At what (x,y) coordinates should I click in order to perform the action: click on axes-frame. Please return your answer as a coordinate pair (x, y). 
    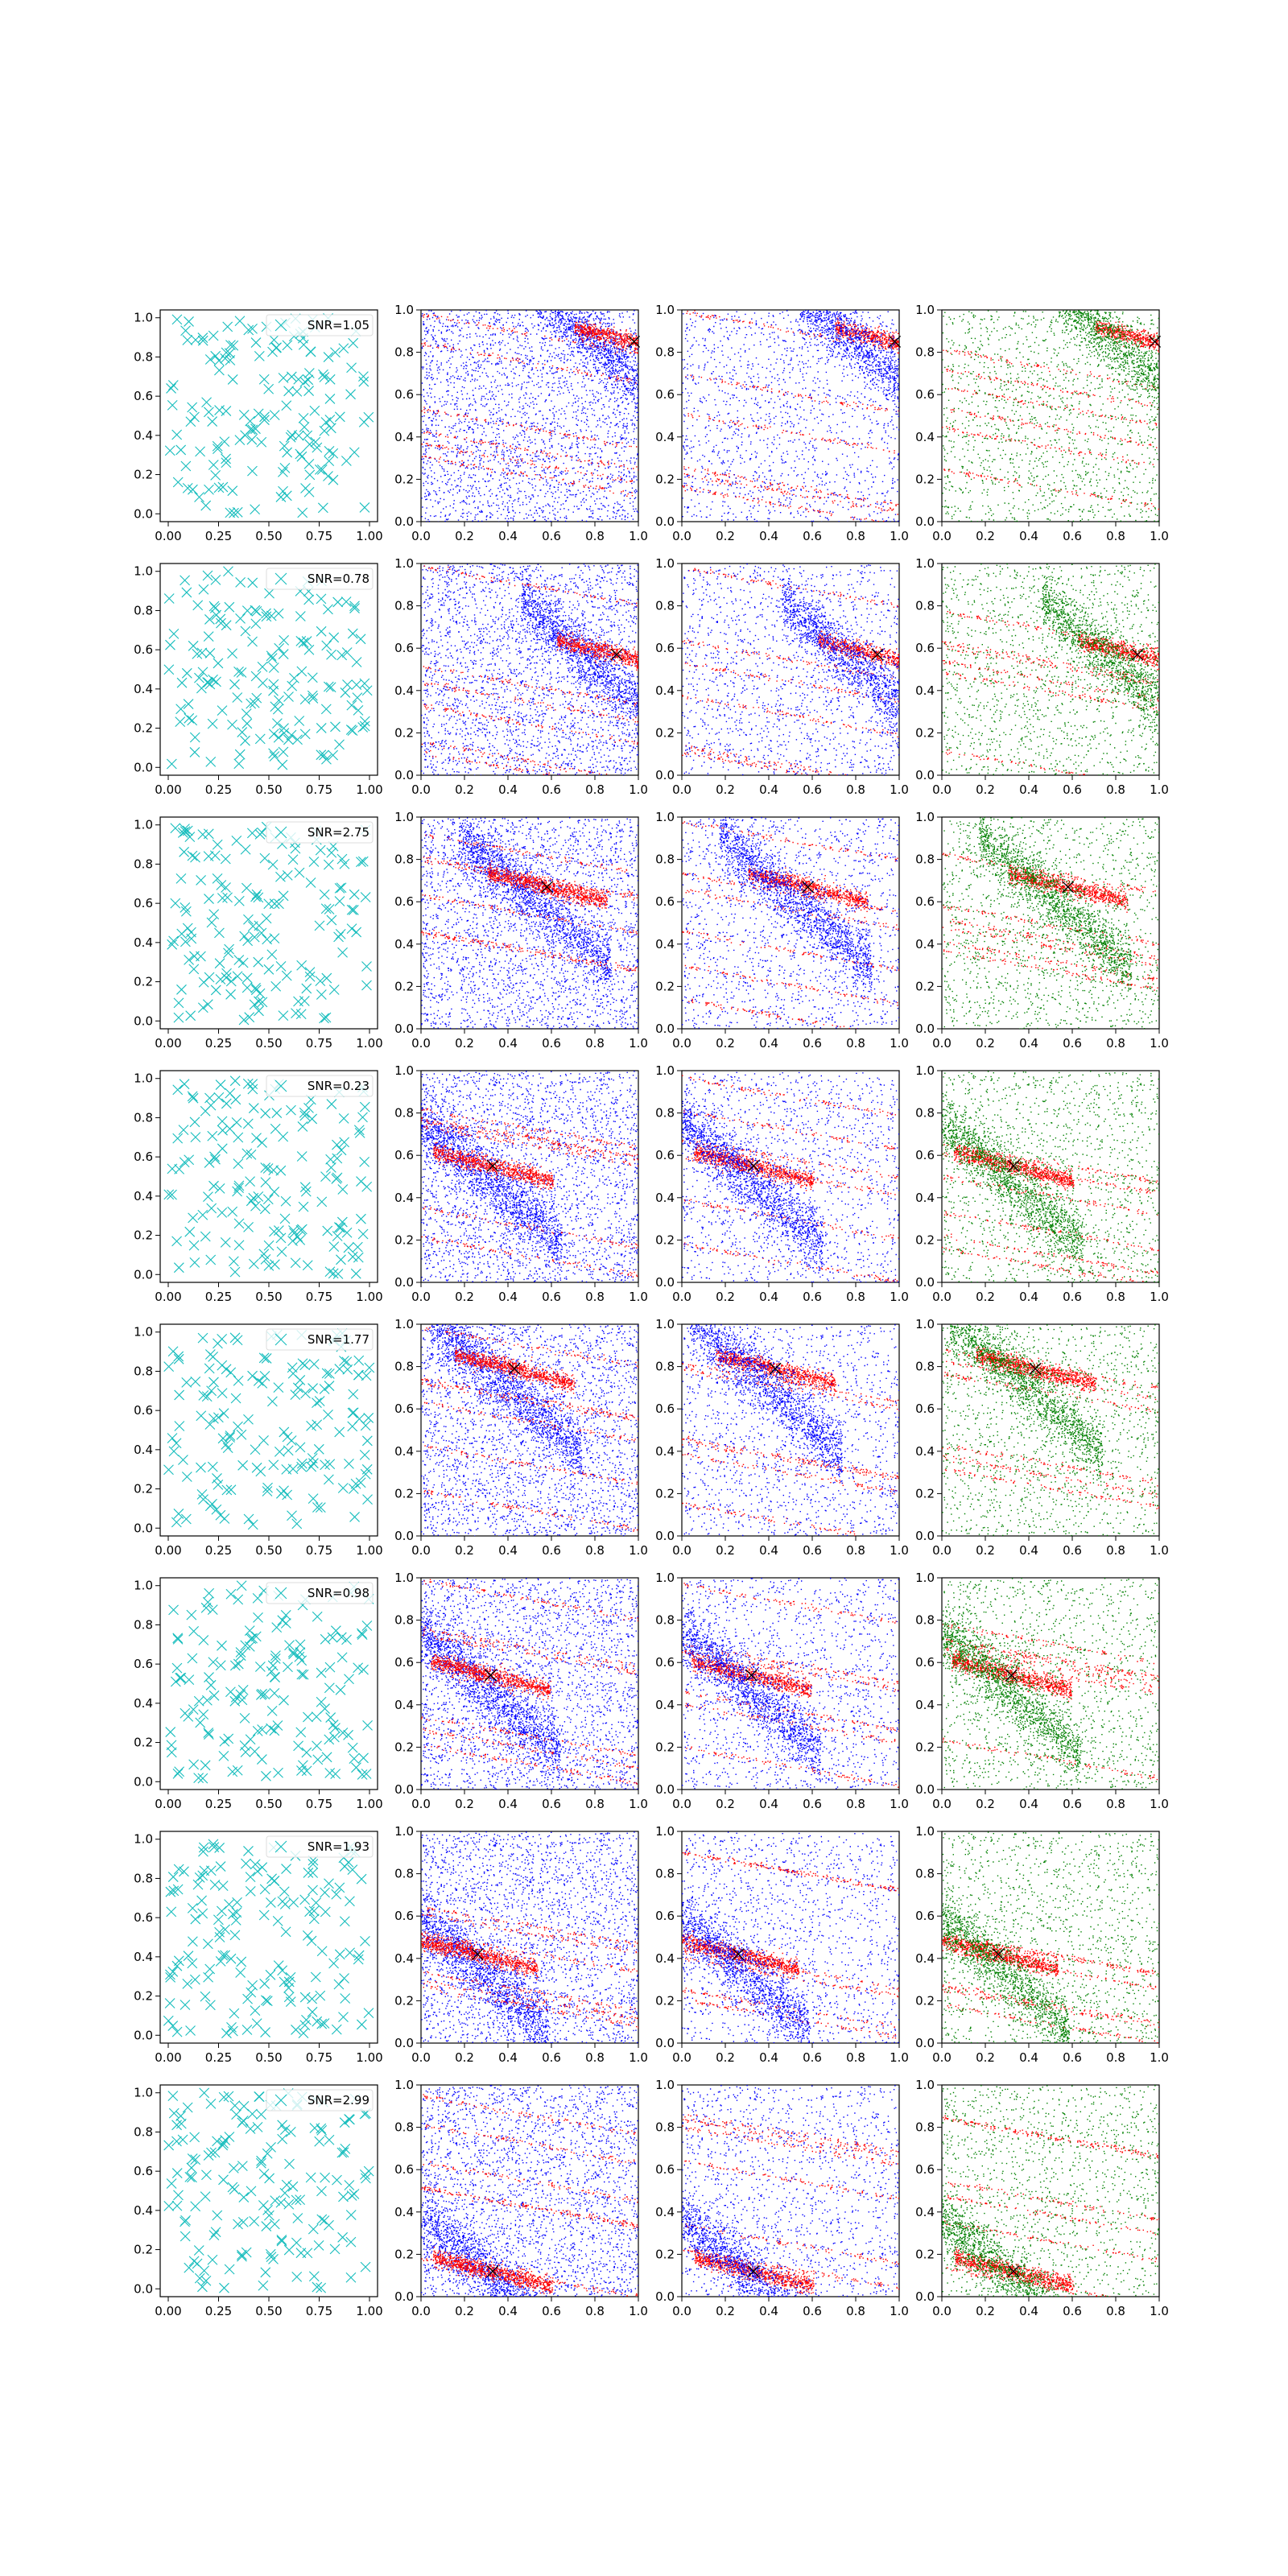
    Looking at the image, I should click on (1050, 1937).